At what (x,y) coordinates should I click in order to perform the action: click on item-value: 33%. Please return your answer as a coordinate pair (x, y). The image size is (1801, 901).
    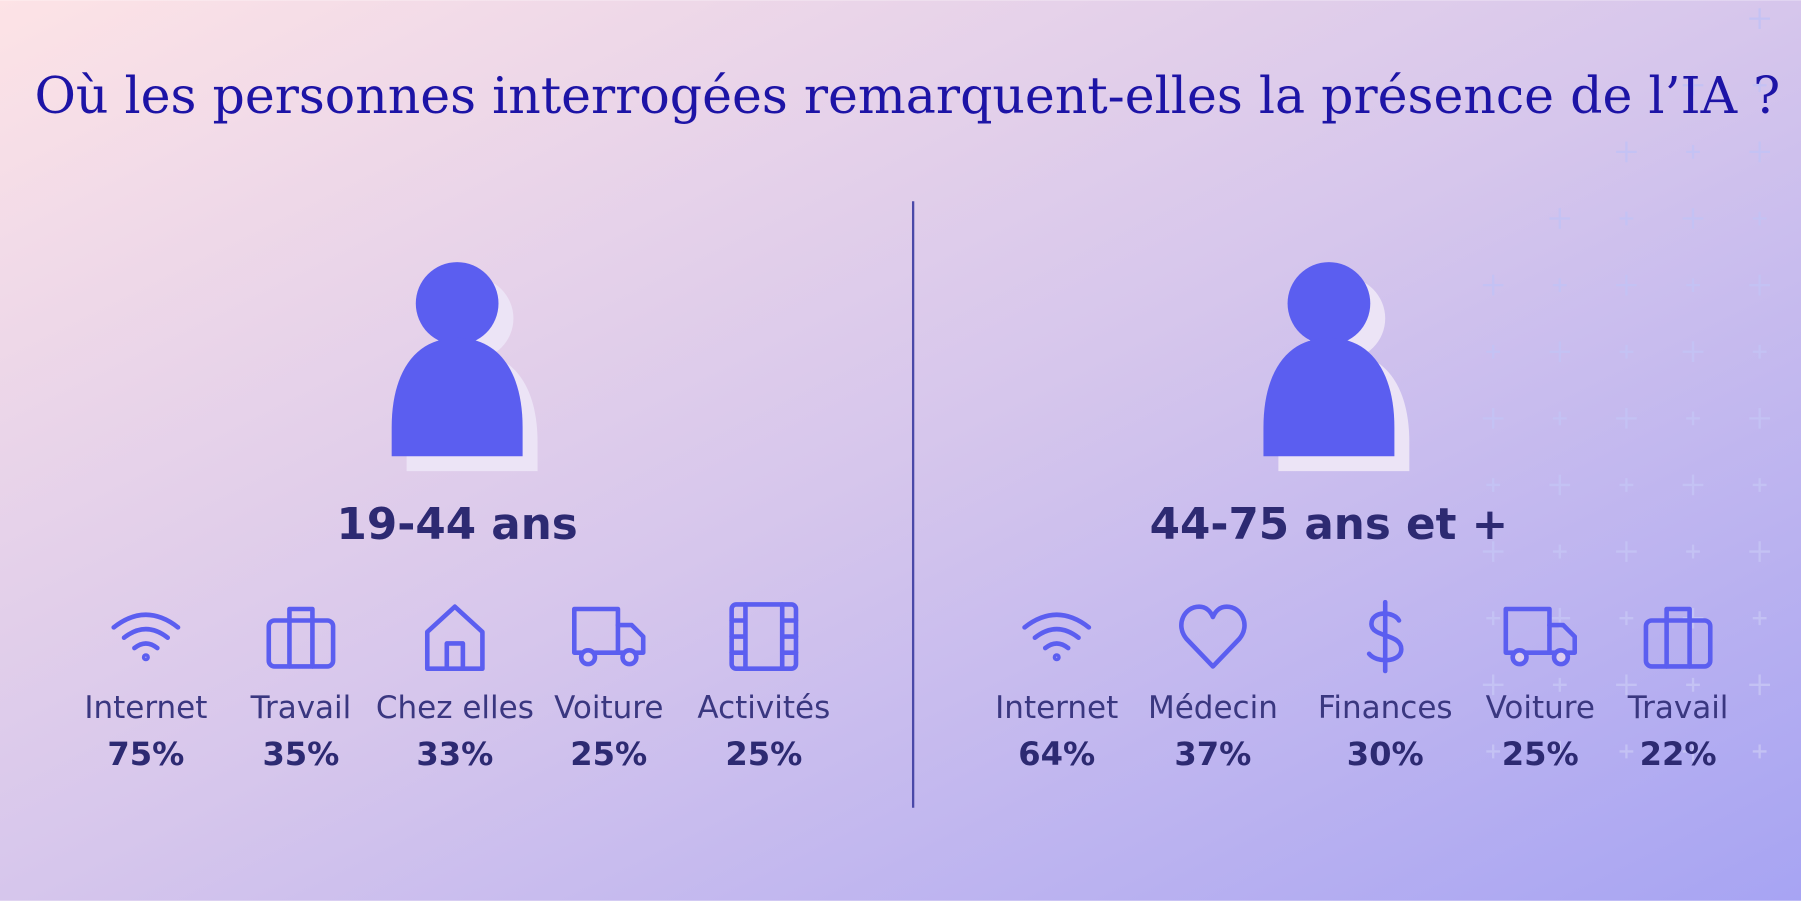
    Looking at the image, I should click on (454, 754).